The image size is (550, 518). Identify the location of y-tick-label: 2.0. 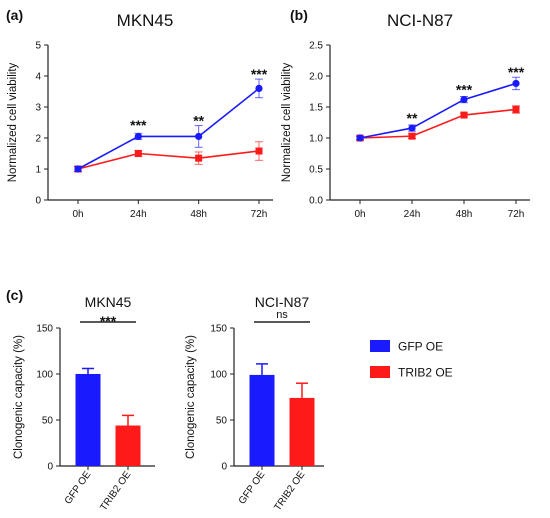
(316, 77).